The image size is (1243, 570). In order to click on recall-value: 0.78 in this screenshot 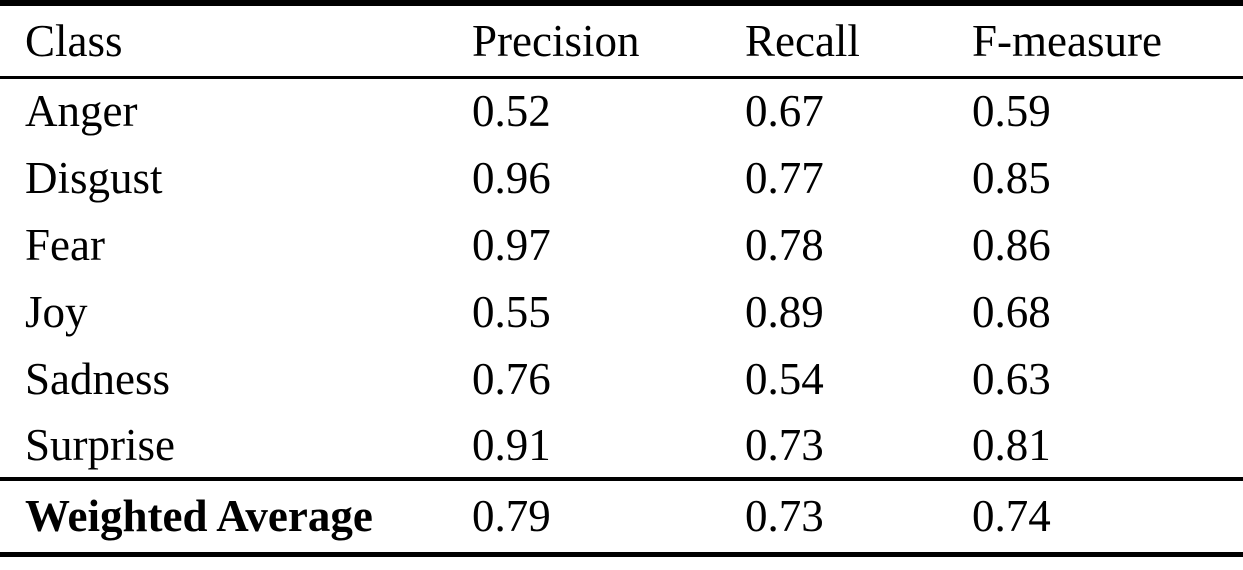, I will do `click(784, 244)`.